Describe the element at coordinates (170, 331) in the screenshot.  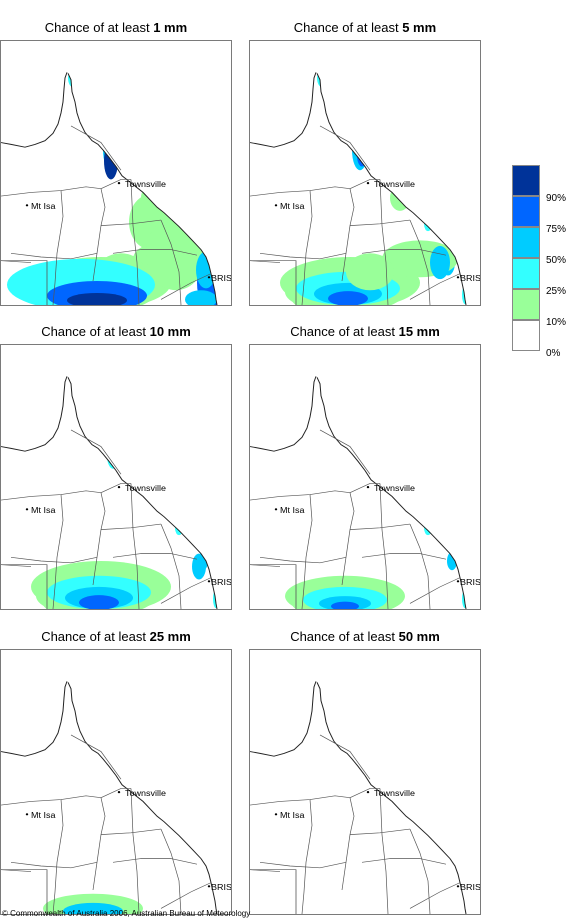
I see `title-amount: 10 mm` at that location.